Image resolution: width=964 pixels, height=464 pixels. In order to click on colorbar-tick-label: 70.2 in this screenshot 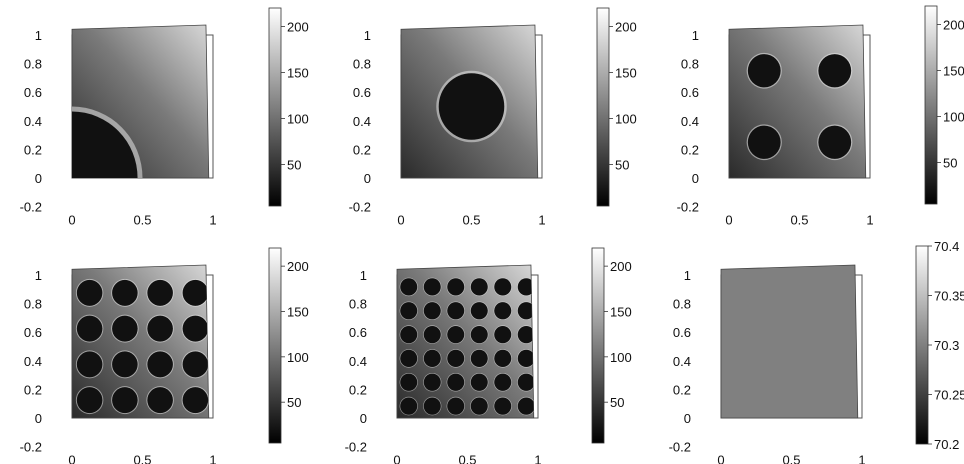, I will do `click(946, 444)`.